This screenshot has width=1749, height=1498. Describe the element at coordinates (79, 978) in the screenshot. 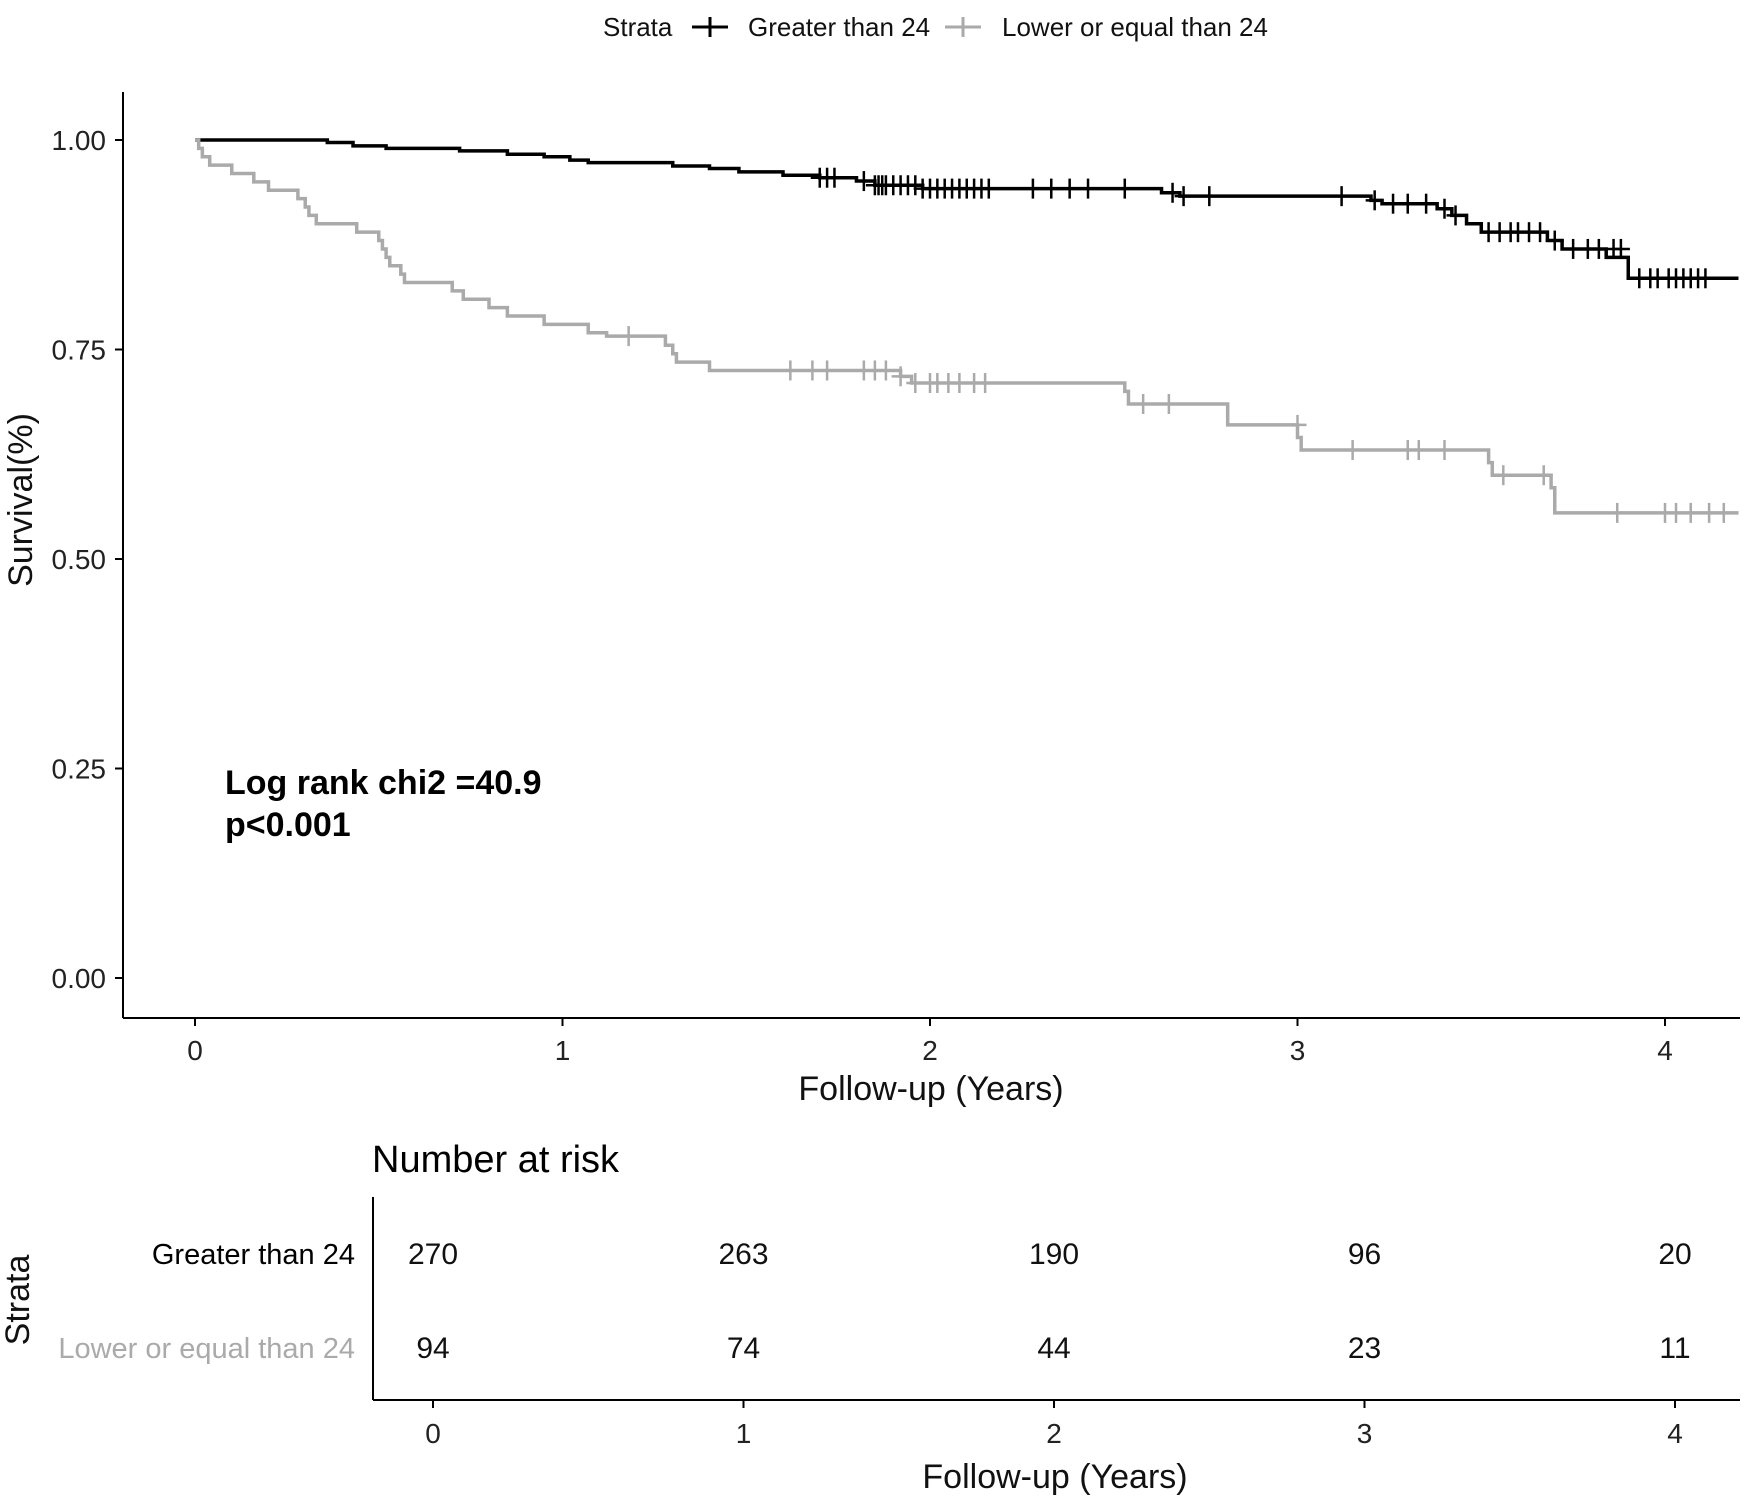

I see `y-tick-label: 0.00` at that location.